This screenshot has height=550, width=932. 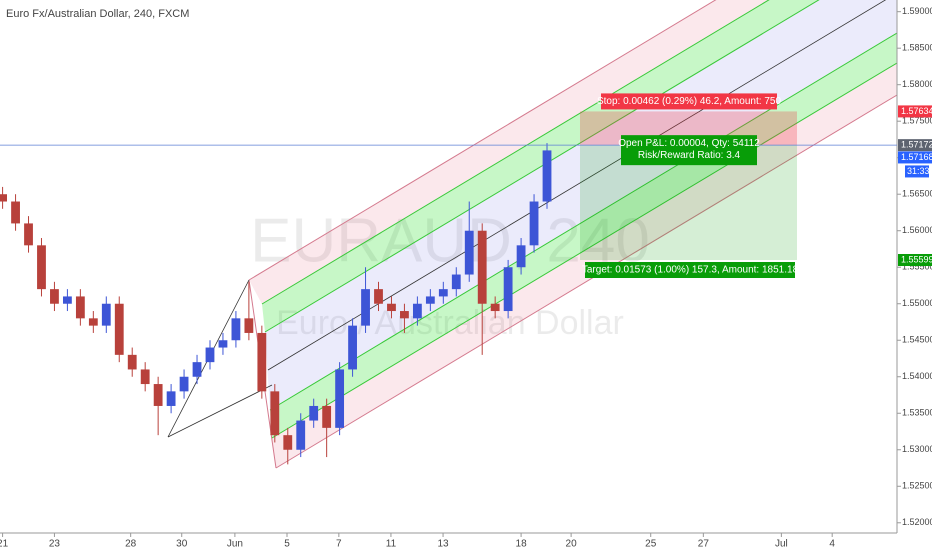 I want to click on x-tick-label: 23, so click(x=55, y=544).